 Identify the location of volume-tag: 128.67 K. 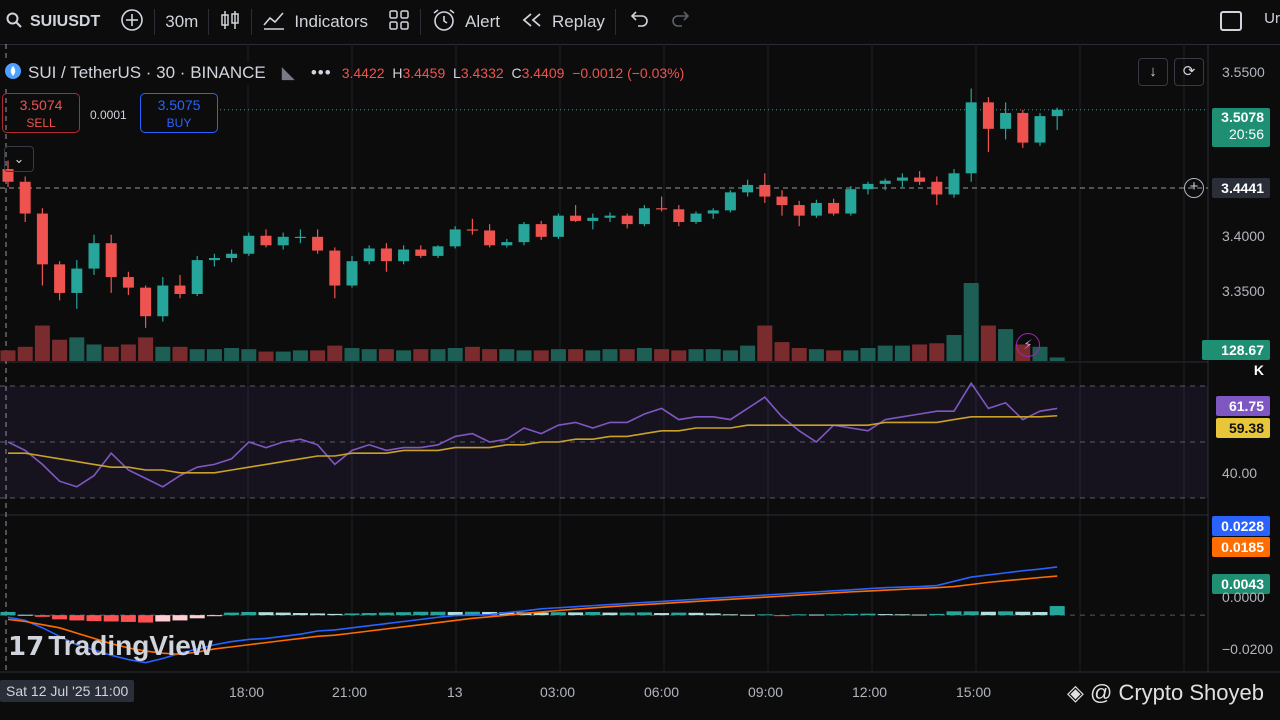
(1236, 359).